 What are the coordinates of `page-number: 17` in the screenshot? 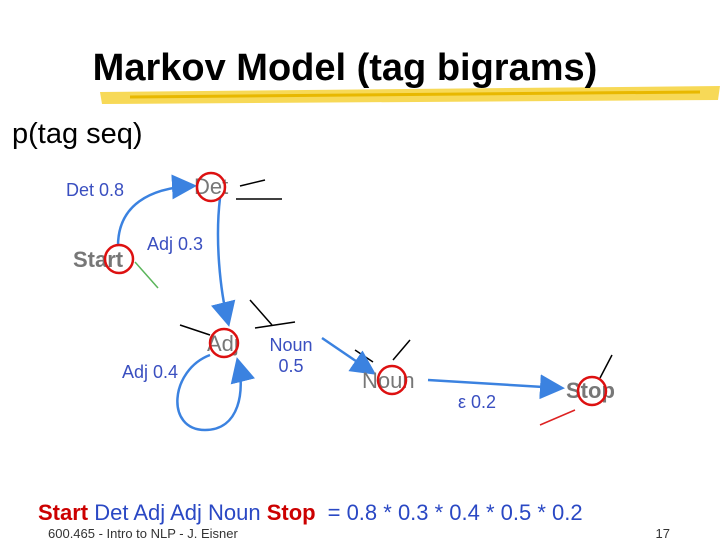 It's located at (663, 533).